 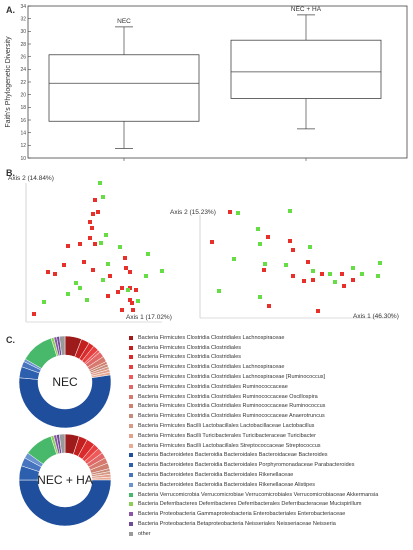 I want to click on boxplot-ytick-label: 10, so click(x=23, y=159).